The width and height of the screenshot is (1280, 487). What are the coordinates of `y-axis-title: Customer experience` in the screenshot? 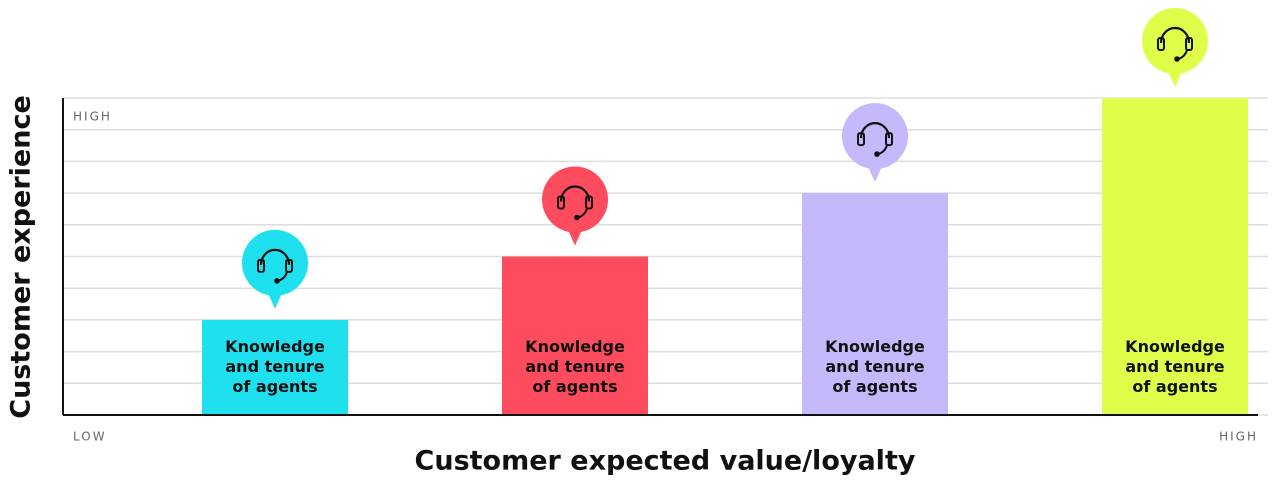 It's located at (21, 257).